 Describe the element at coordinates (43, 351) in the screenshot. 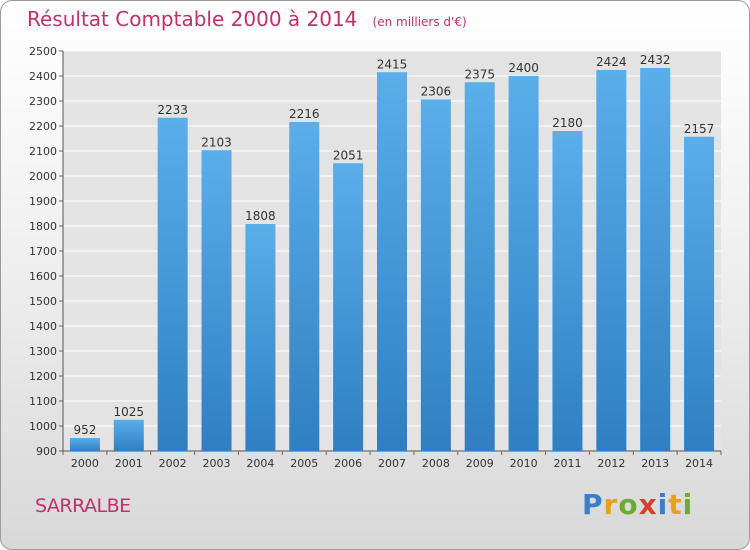

I see `y-tick-label: 1300` at that location.